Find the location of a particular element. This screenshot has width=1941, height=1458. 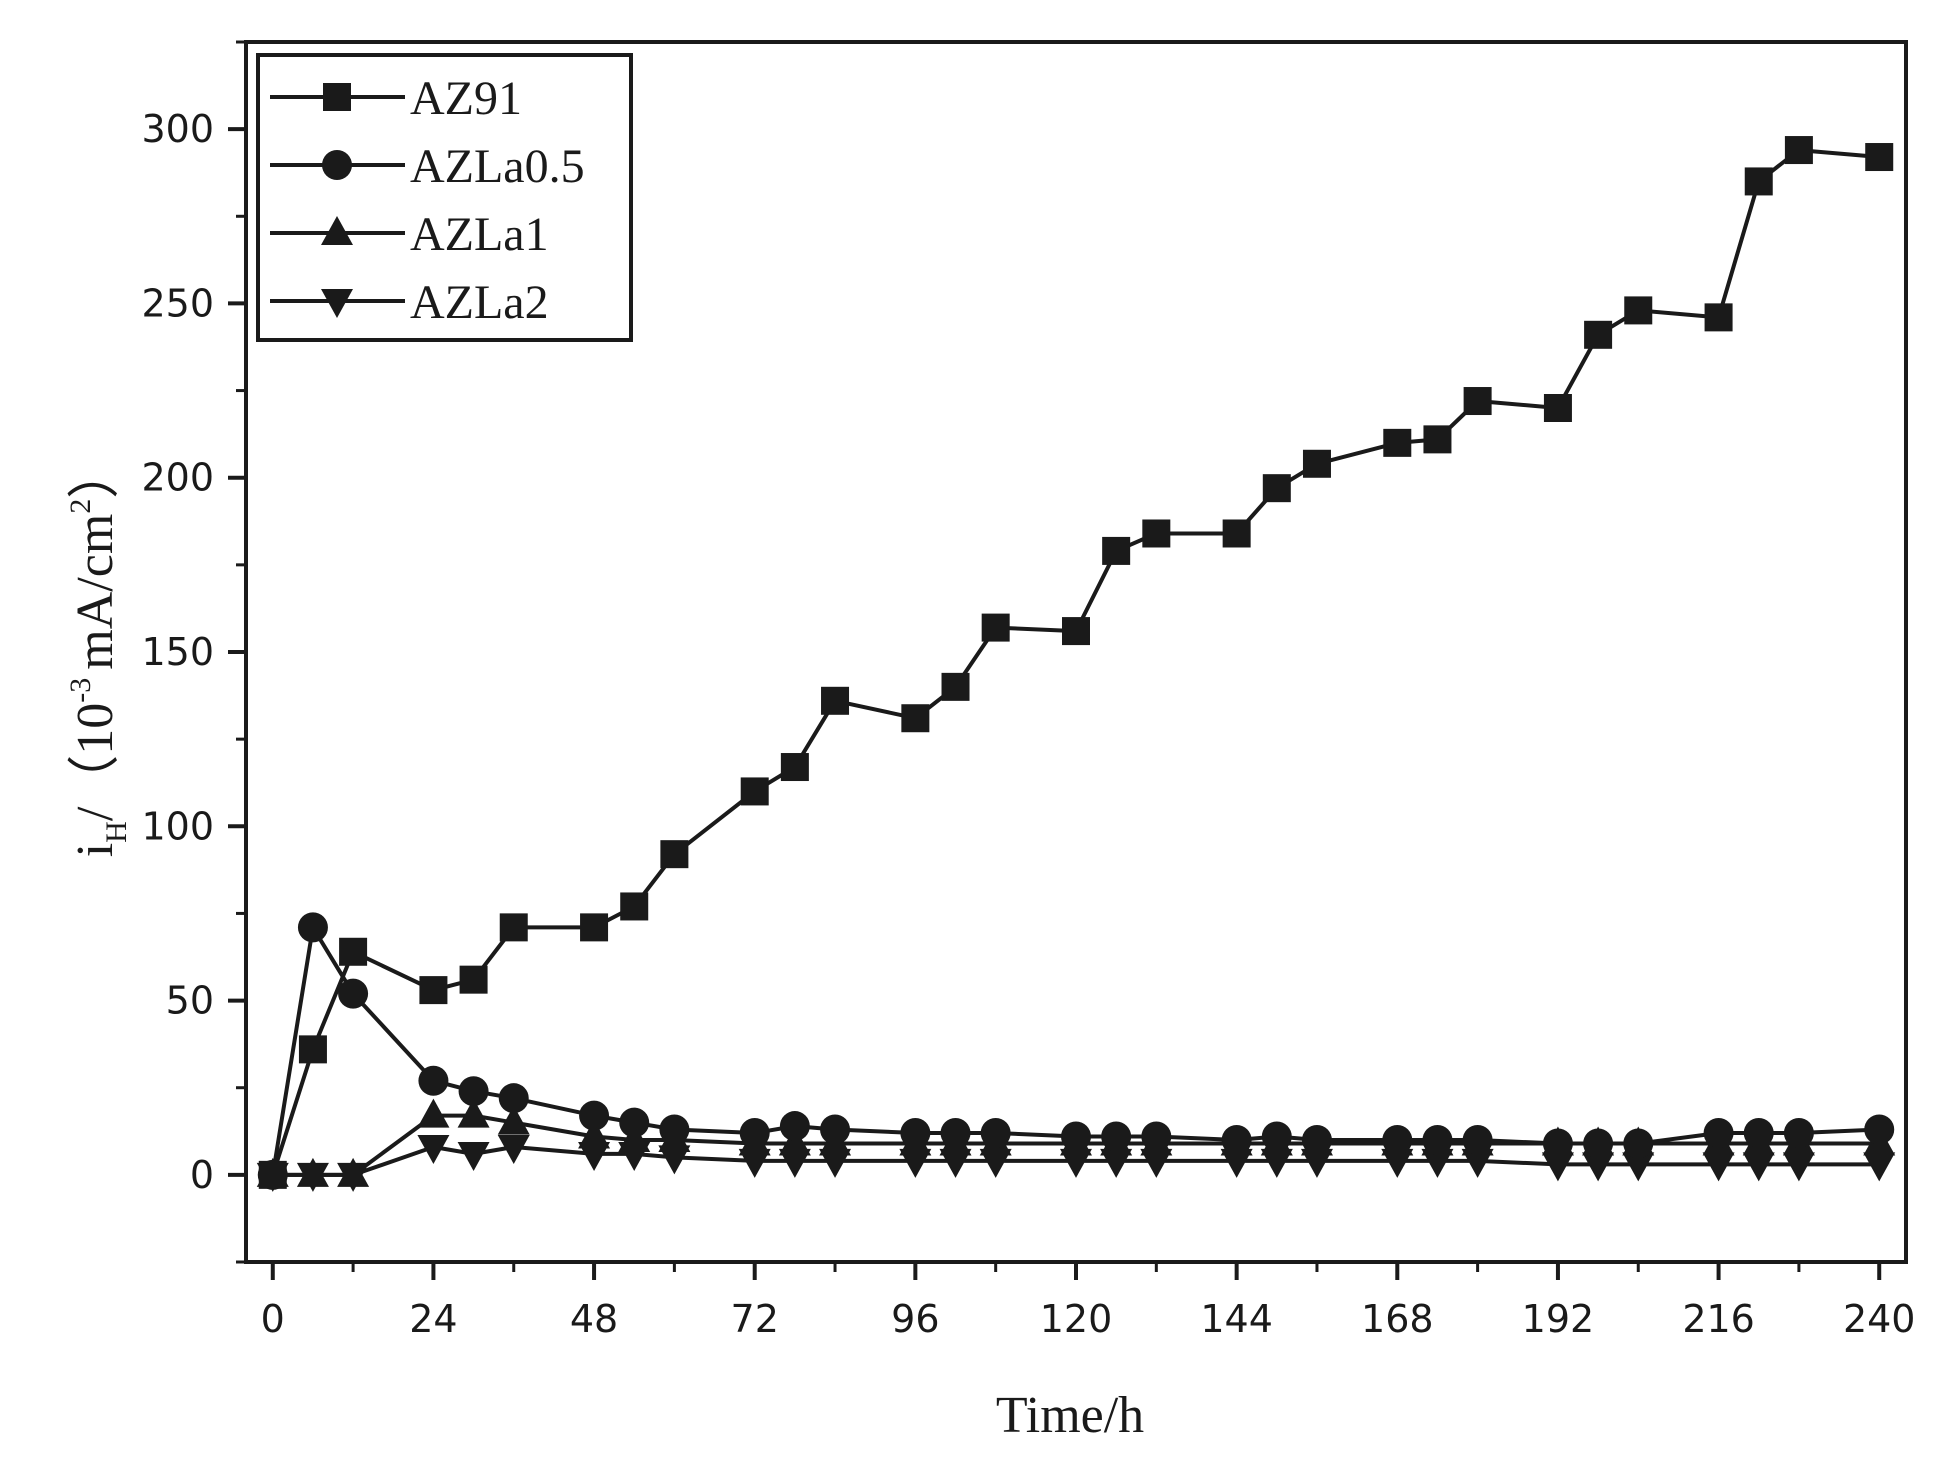

y-axis-title: iH/（10-3 mA/cm2） is located at coordinates (98, 652).